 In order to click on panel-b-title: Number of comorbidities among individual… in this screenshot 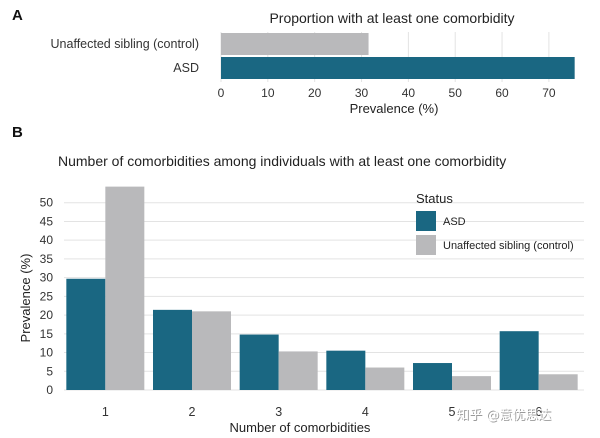, I will do `click(282, 161)`.